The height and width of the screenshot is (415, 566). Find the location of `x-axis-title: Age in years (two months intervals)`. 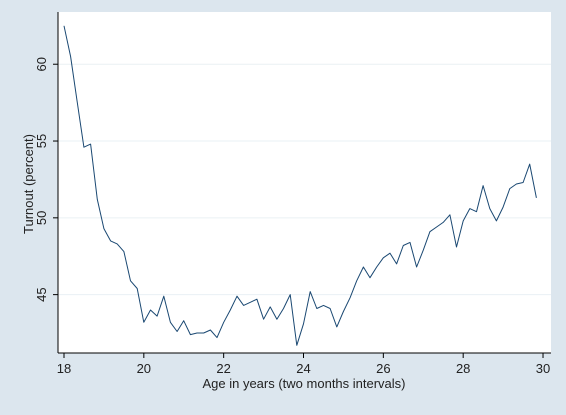

x-axis-title: Age in years (two months intervals) is located at coordinates (303, 383).